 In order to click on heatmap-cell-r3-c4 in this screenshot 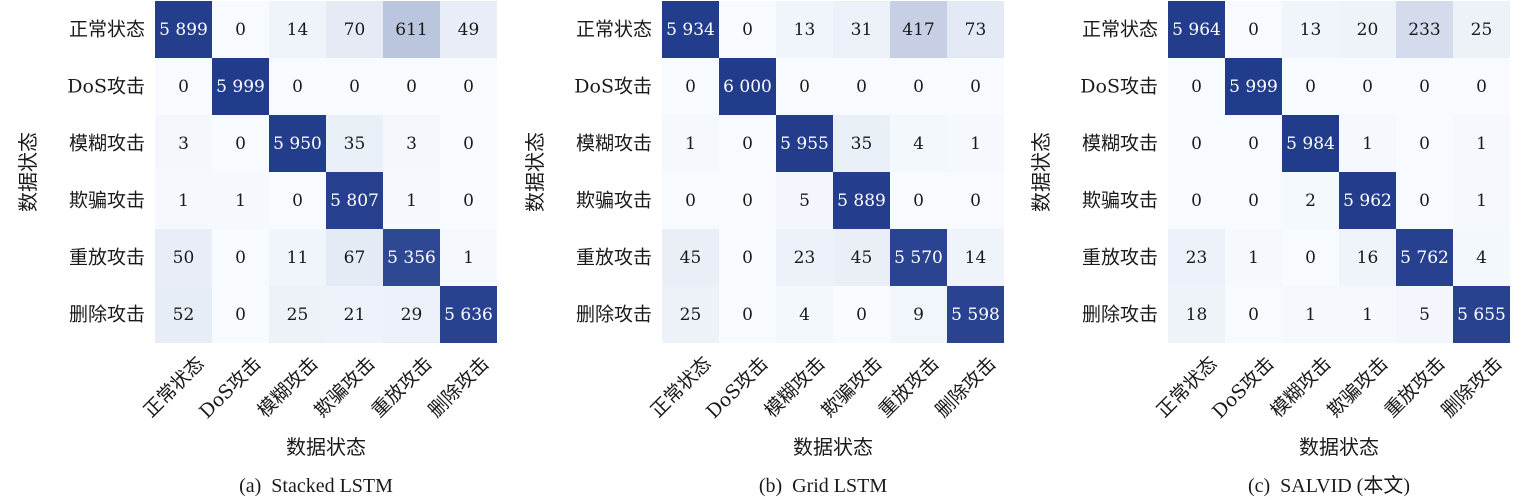, I will do `click(1424, 200)`.